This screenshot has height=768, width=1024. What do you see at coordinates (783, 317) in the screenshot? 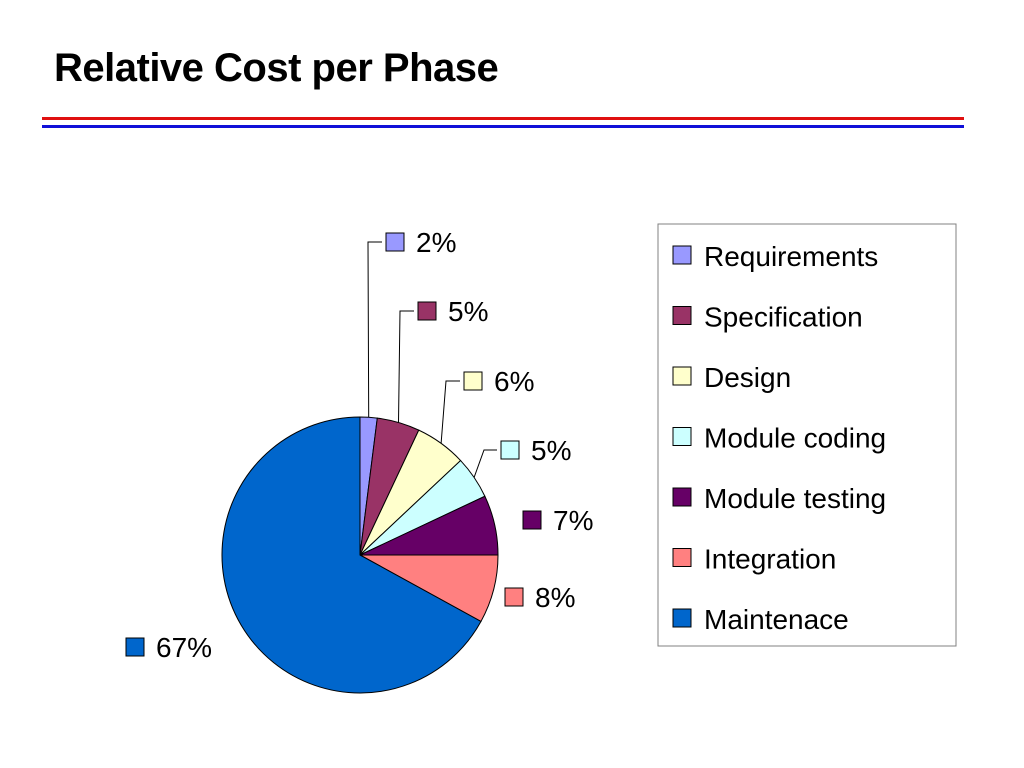
I see `legend-label-specification: Specification` at bounding box center [783, 317].